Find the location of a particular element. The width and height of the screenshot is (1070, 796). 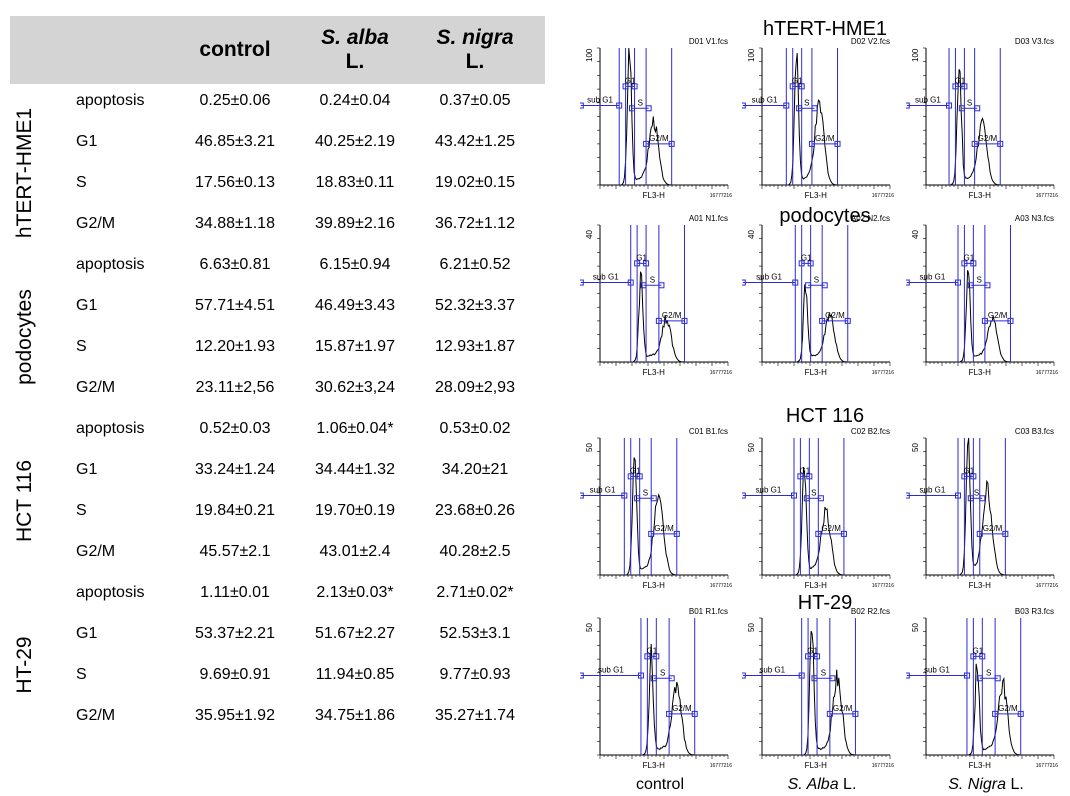

column-label-italic: S. Alba is located at coordinates (813, 784).